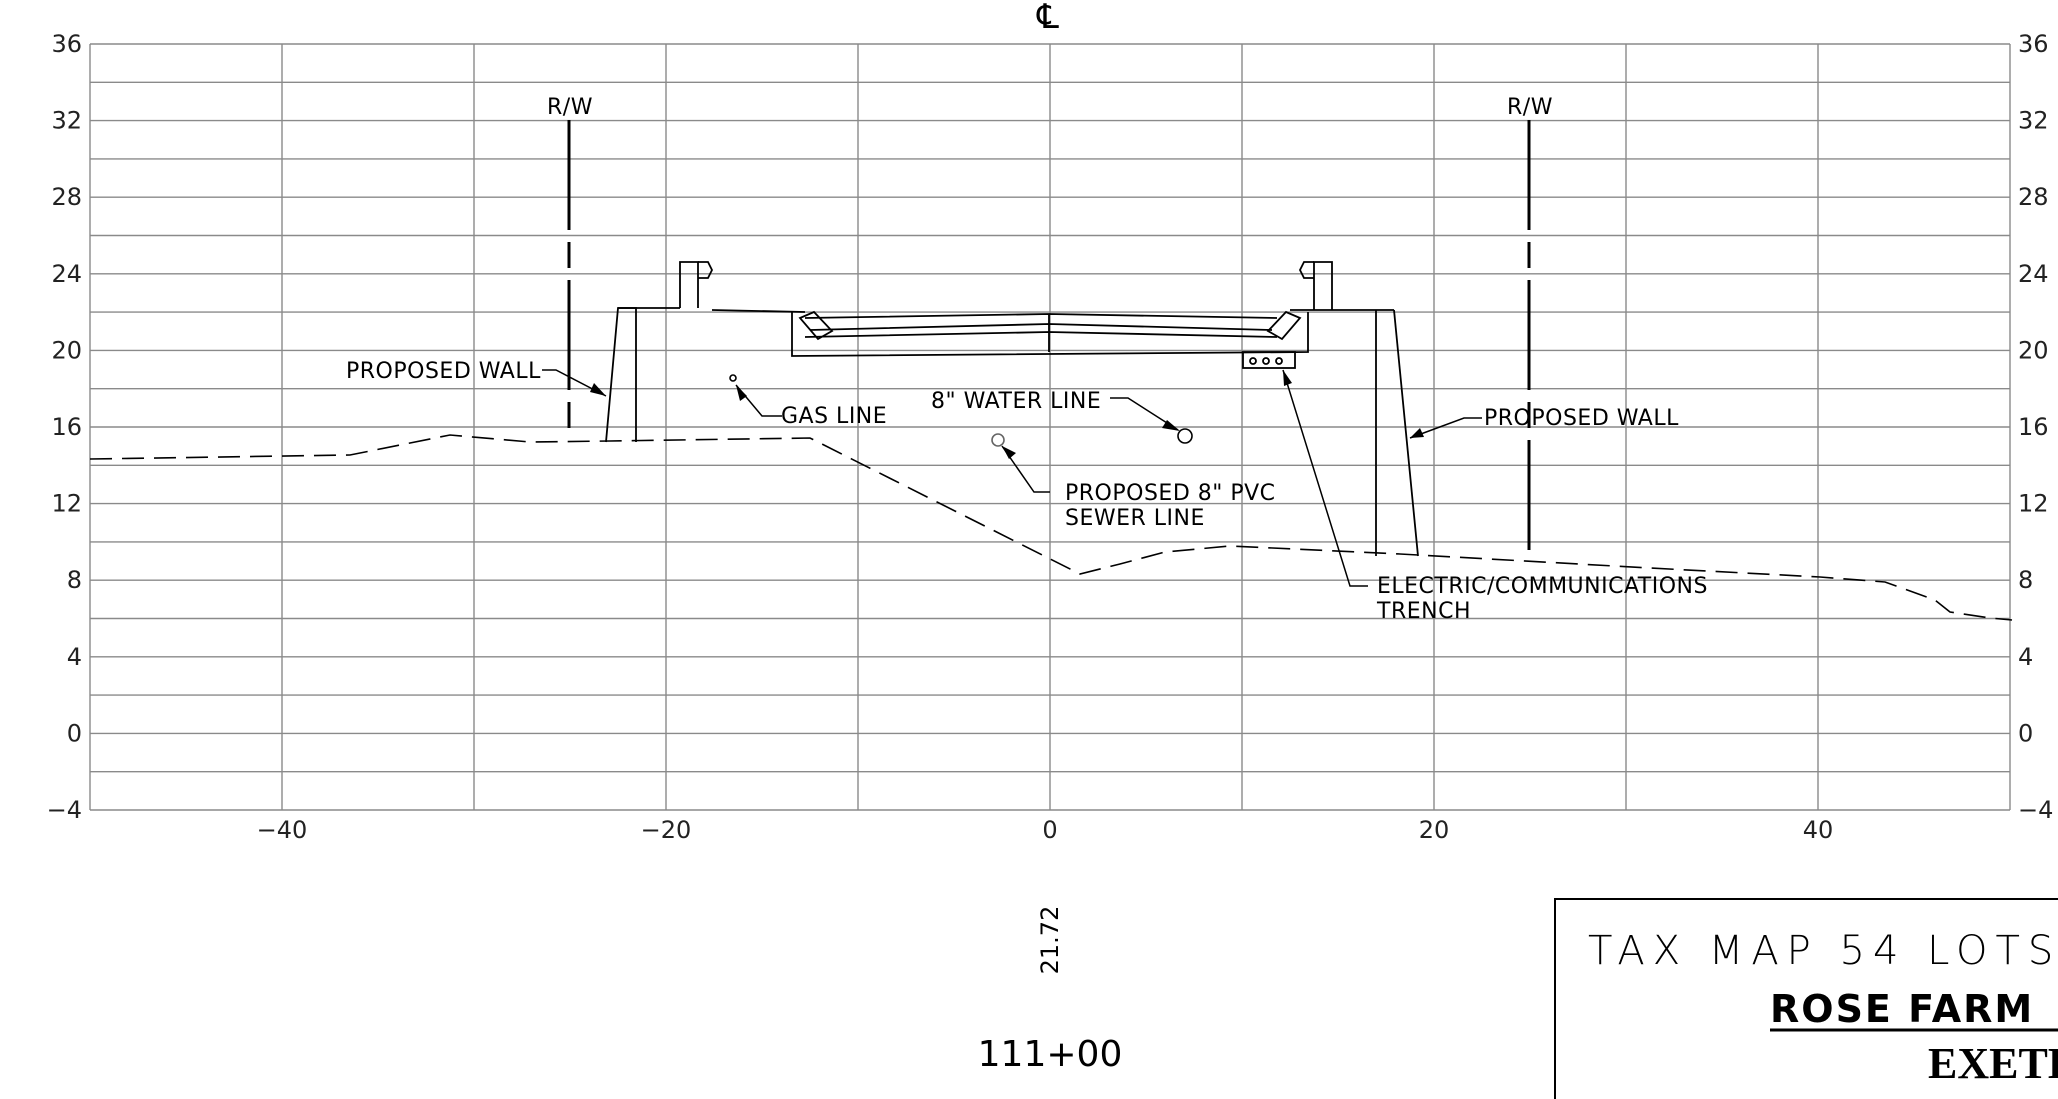 Image resolution: width=2058 pixels, height=1099 pixels. Describe the element at coordinates (1530, 328) in the screenshot. I see `right-of-way-right: R/W` at that location.